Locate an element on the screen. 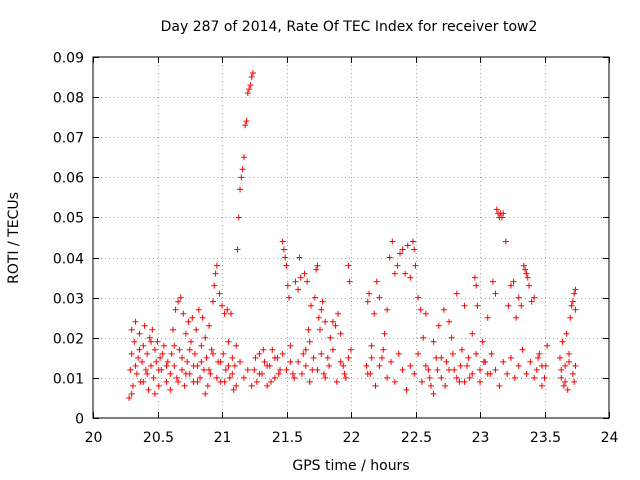  x-tick-label: 24 is located at coordinates (610, 438).